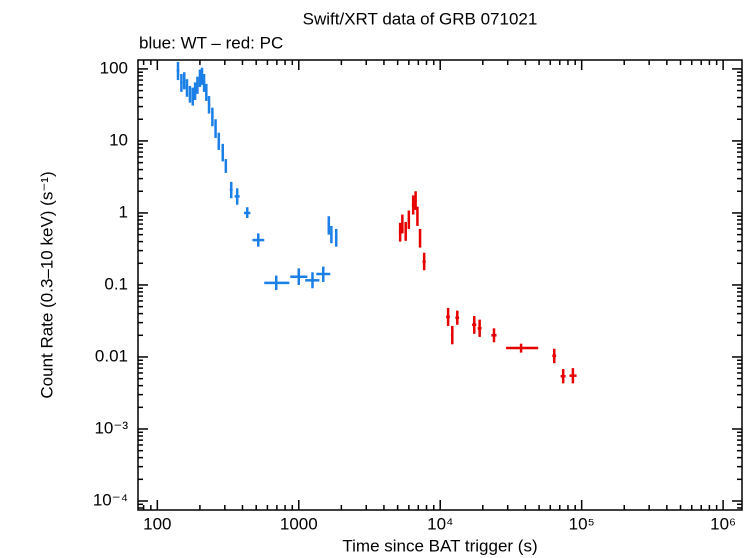 The height and width of the screenshot is (558, 750). I want to click on y-tick-label: 0.01, so click(111, 355).